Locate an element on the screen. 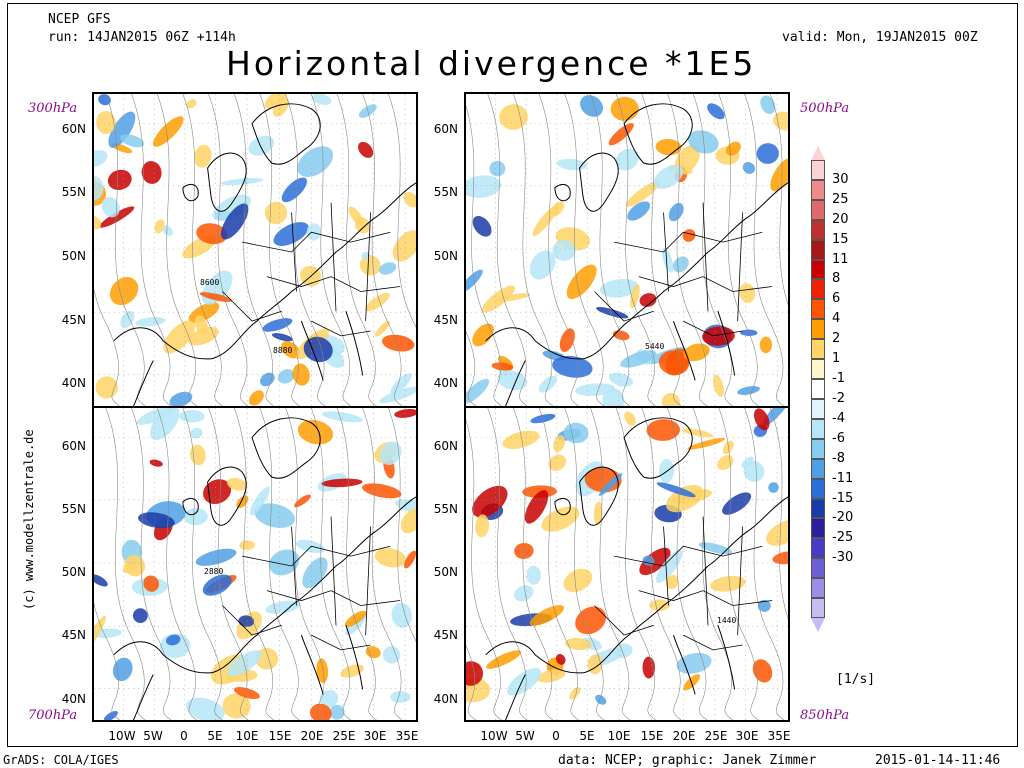 The image size is (1024, 768). longitude-label: 5E is located at coordinates (587, 736).